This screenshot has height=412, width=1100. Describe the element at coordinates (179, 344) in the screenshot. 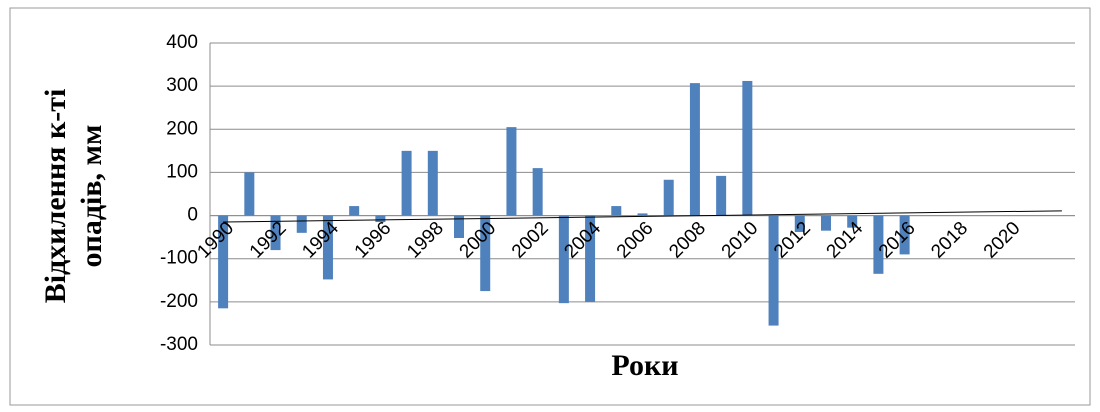

I see `y-tick-label: -300` at that location.